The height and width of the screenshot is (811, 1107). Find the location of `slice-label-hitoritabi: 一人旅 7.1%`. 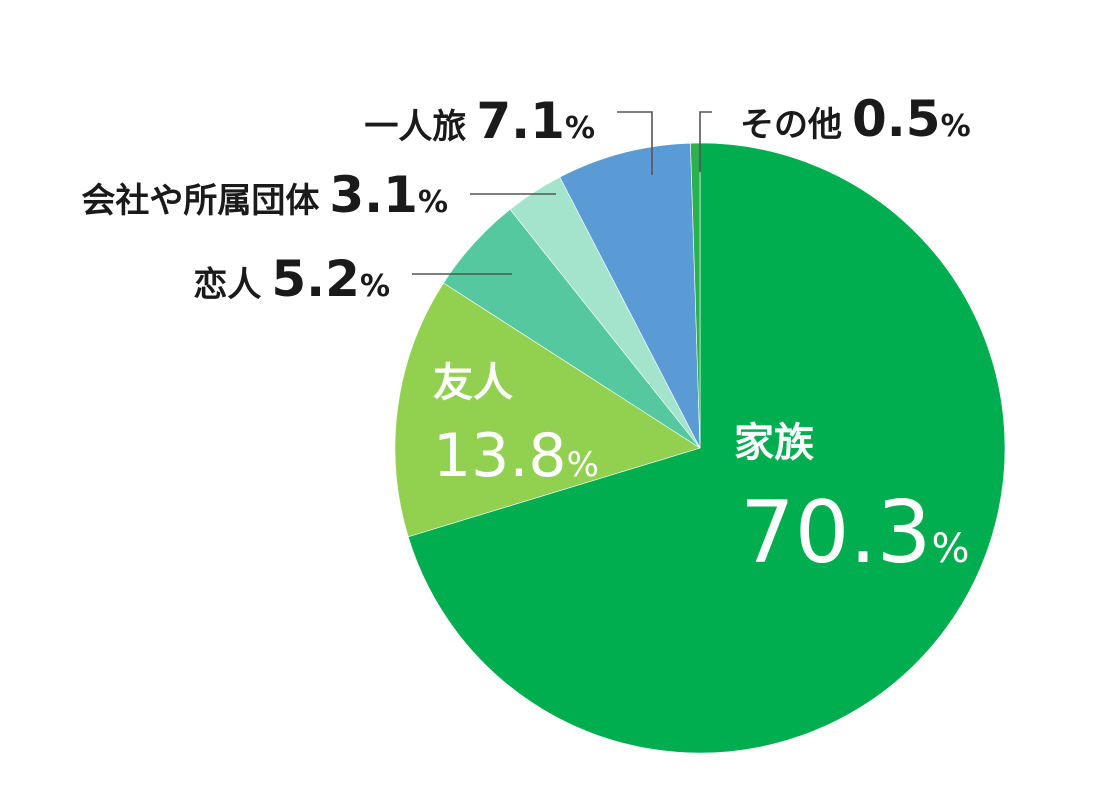

slice-label-hitoritabi: 一人旅 7.1% is located at coordinates (479, 121).